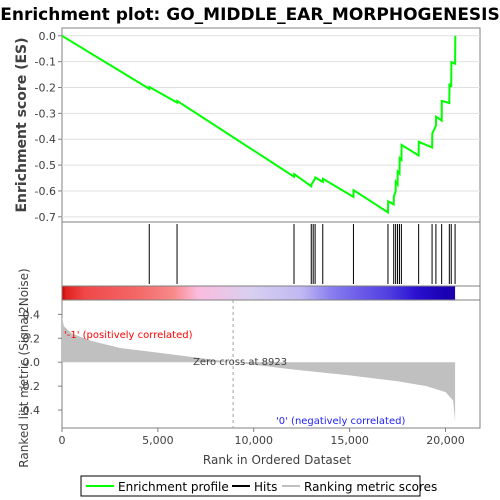 This screenshot has height=500, width=500. I want to click on es-y-tick-label: 0.0, so click(48, 36).